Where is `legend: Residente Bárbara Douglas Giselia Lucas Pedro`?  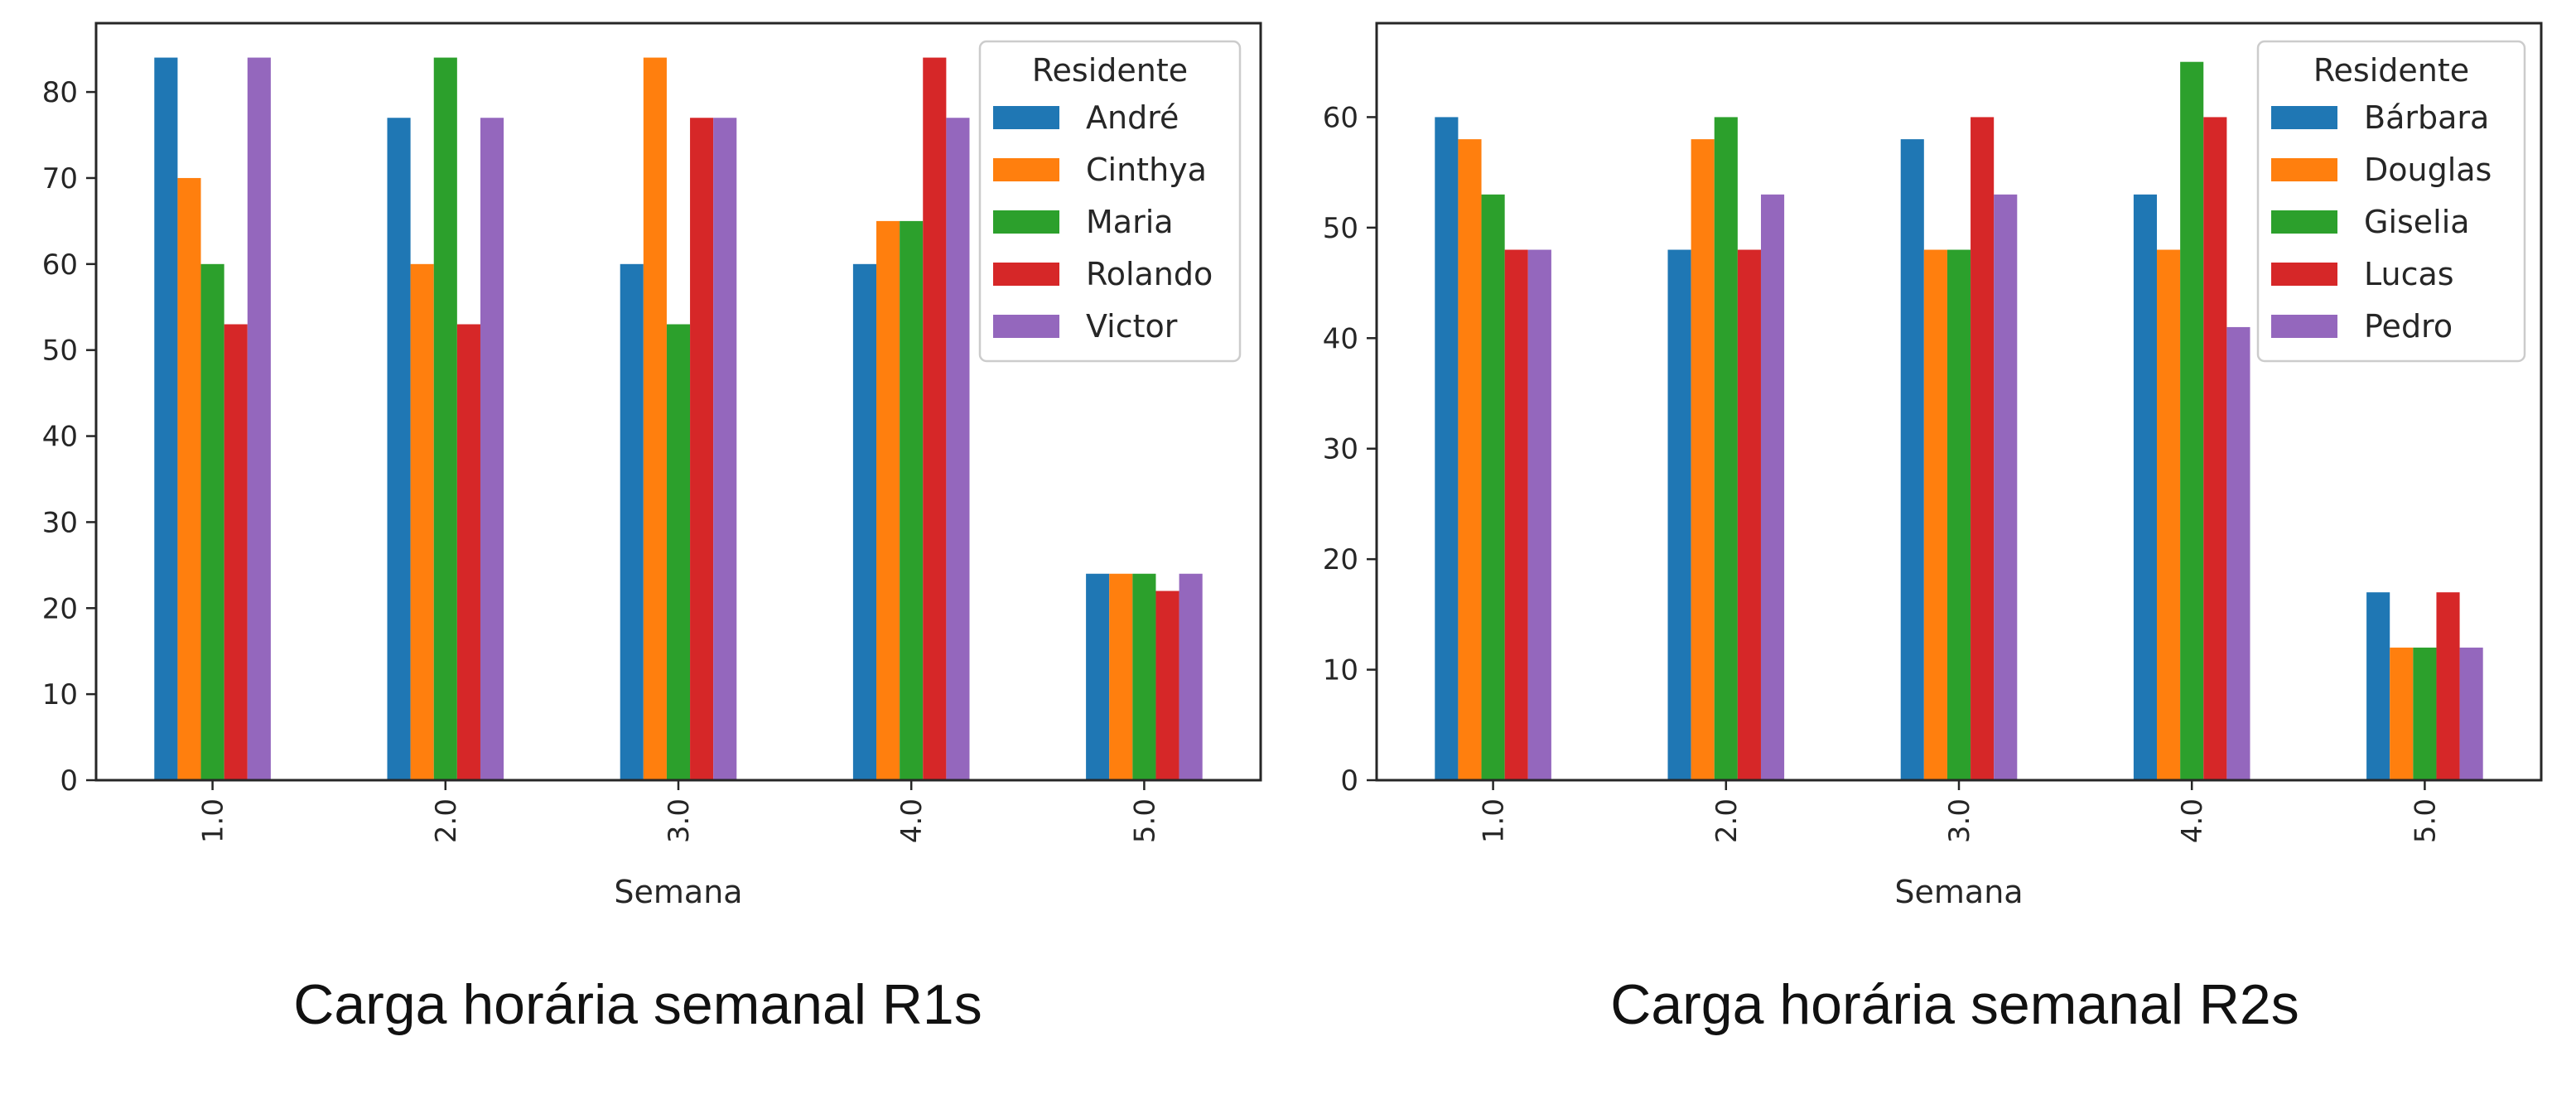
legend: Residente Bárbara Douglas Giselia Lucas Pedro is located at coordinates (2391, 202).